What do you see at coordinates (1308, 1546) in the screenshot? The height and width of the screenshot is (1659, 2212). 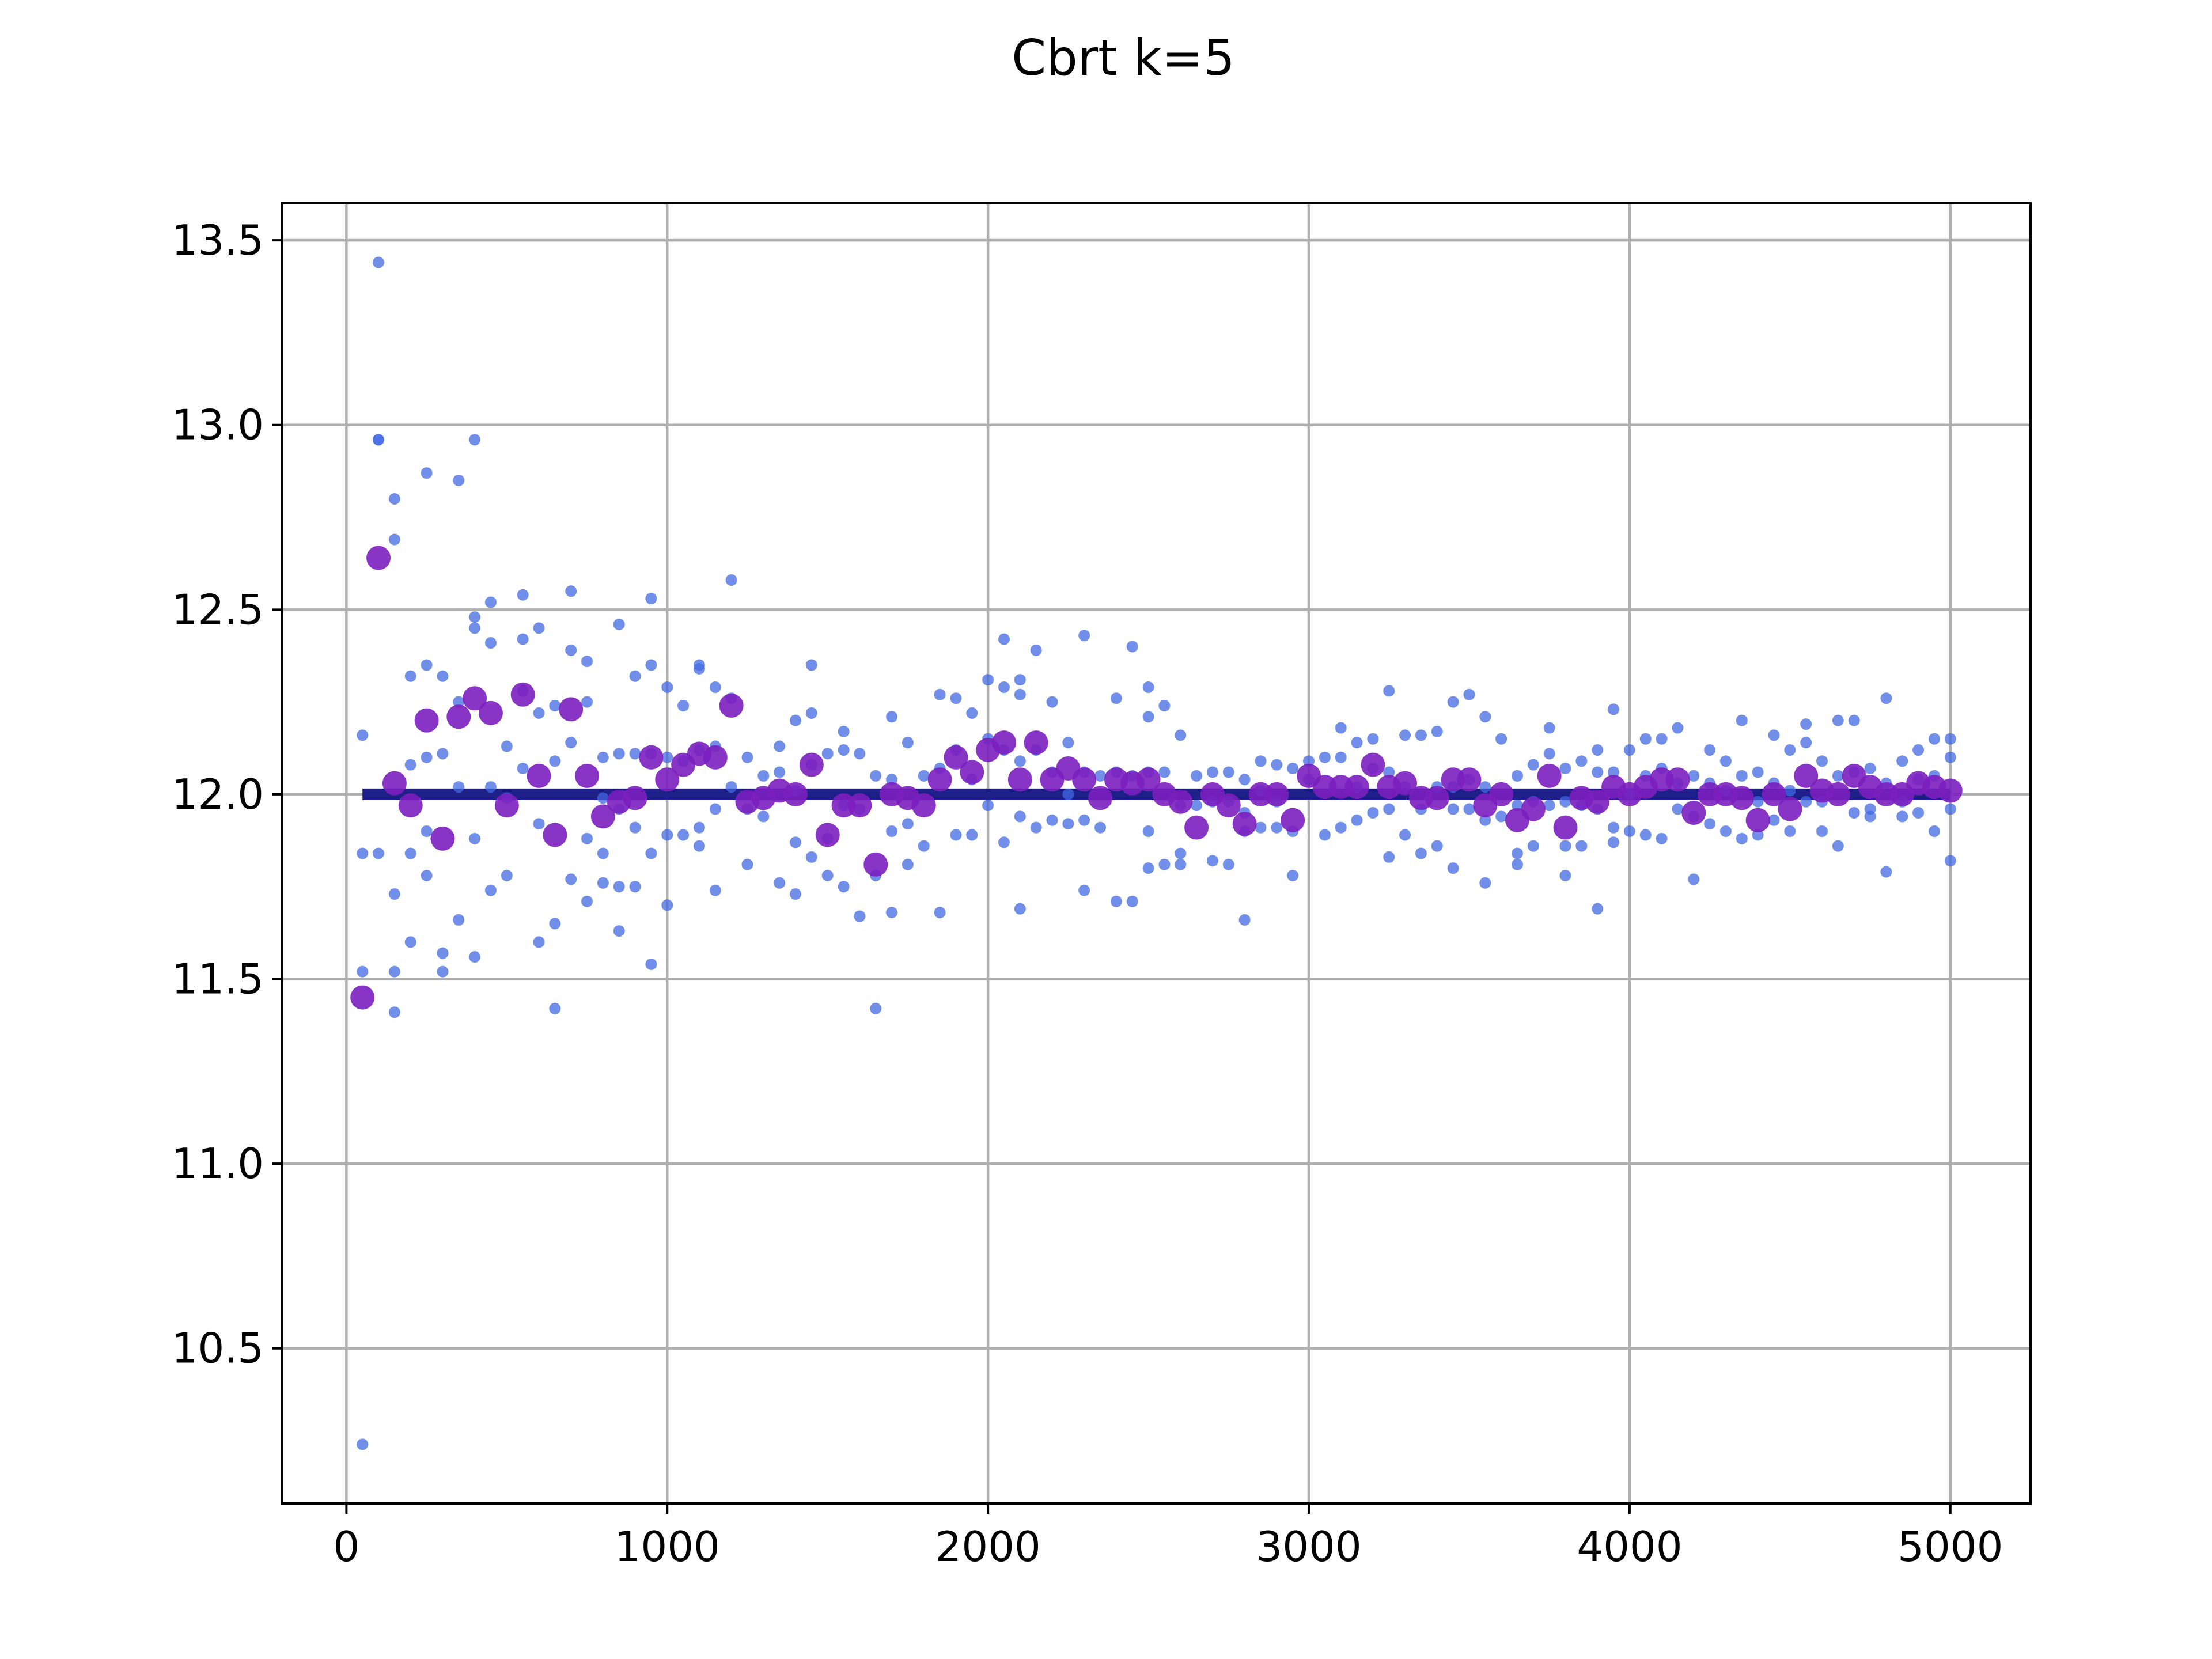 I see `x-tick-label: 3000` at bounding box center [1308, 1546].